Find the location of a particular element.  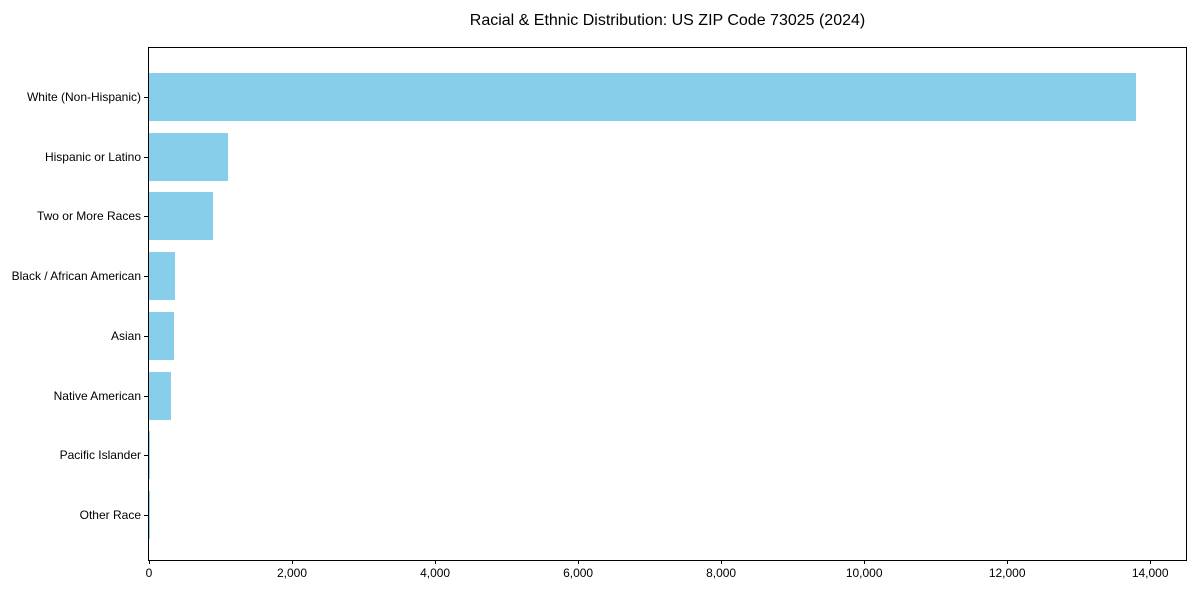

y-axis-label: Other Race is located at coordinates (110, 514).